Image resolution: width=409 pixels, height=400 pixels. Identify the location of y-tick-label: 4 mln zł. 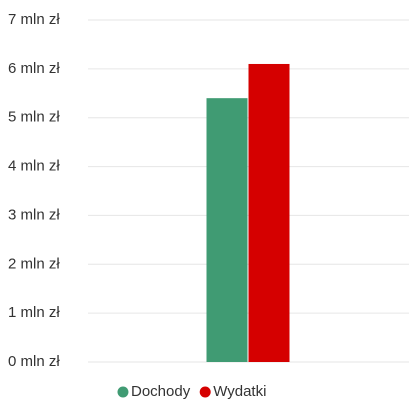
(34, 166).